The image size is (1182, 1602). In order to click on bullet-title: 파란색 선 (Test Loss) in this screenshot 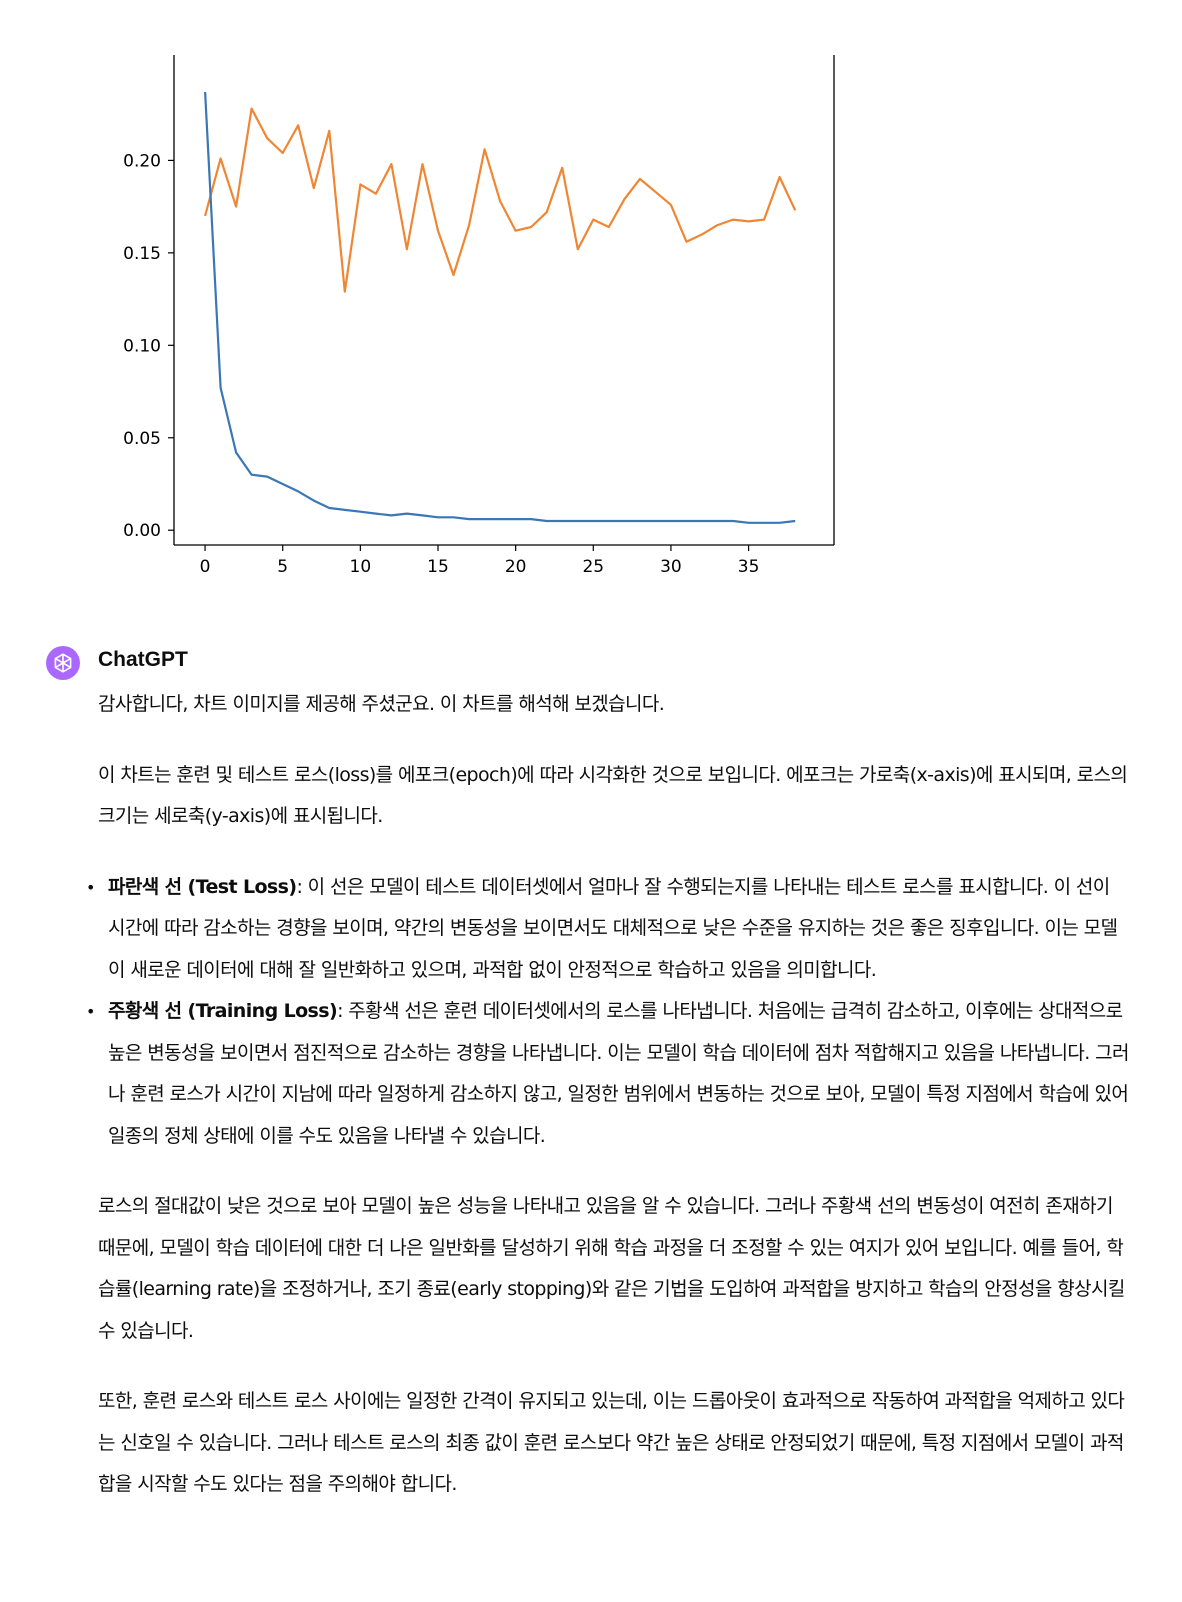, I will do `click(202, 886)`.